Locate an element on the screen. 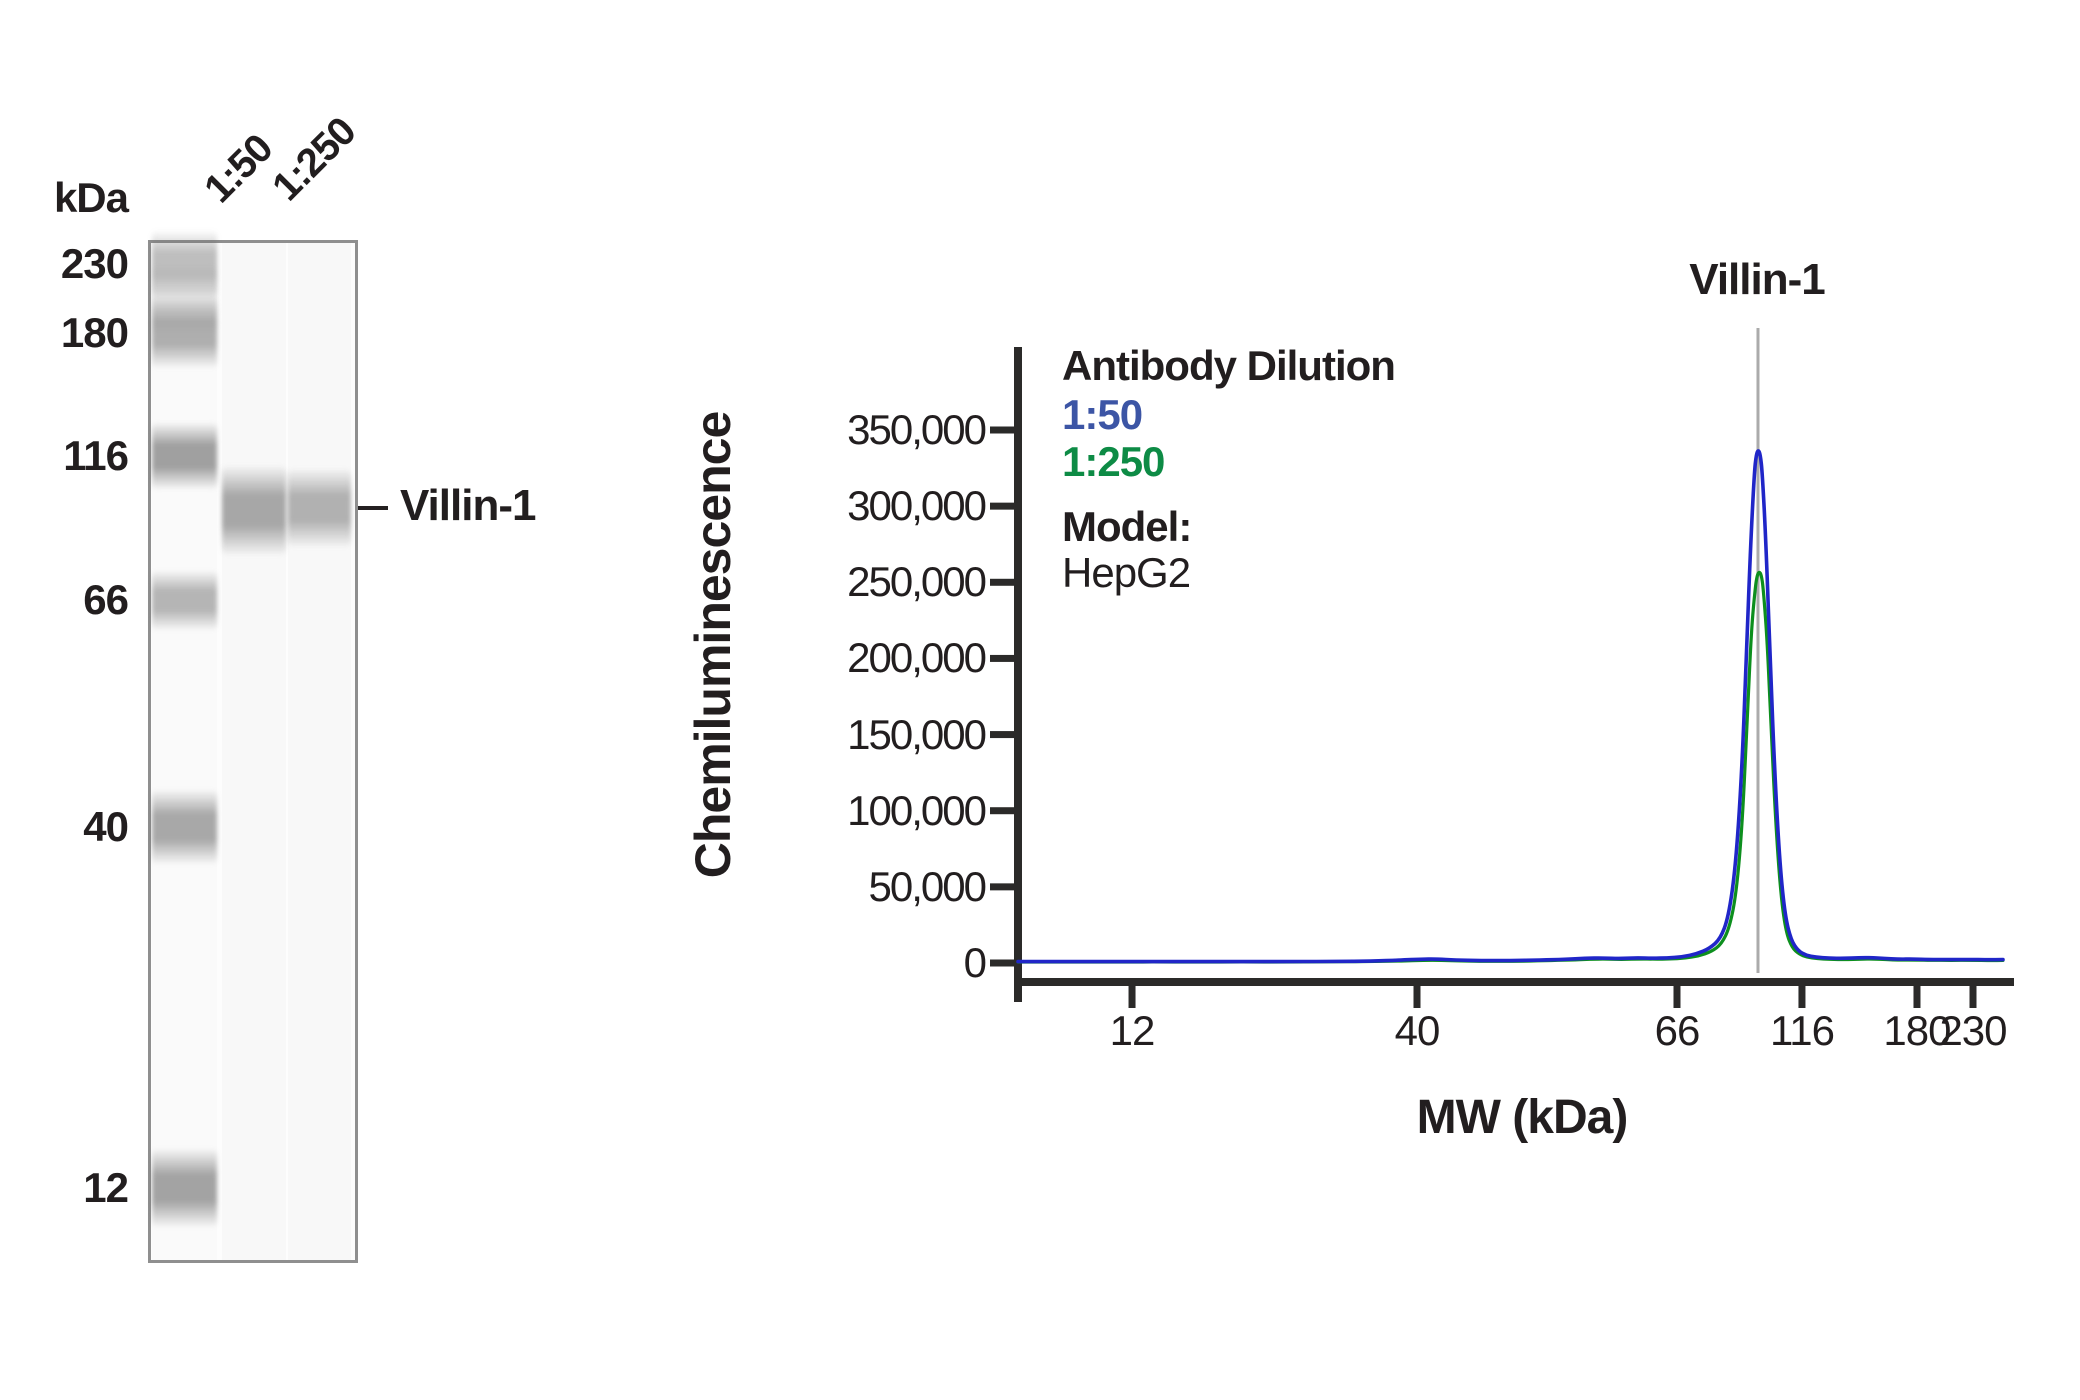  y-tick-350,000 is located at coordinates (1004, 430).